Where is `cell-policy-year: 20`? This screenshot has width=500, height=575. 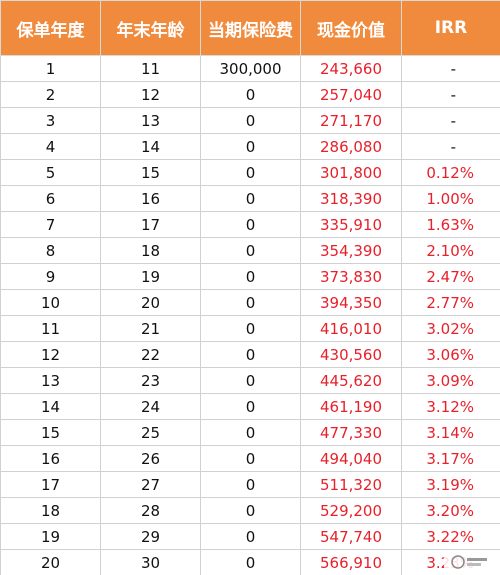 cell-policy-year: 20 is located at coordinates (50, 562).